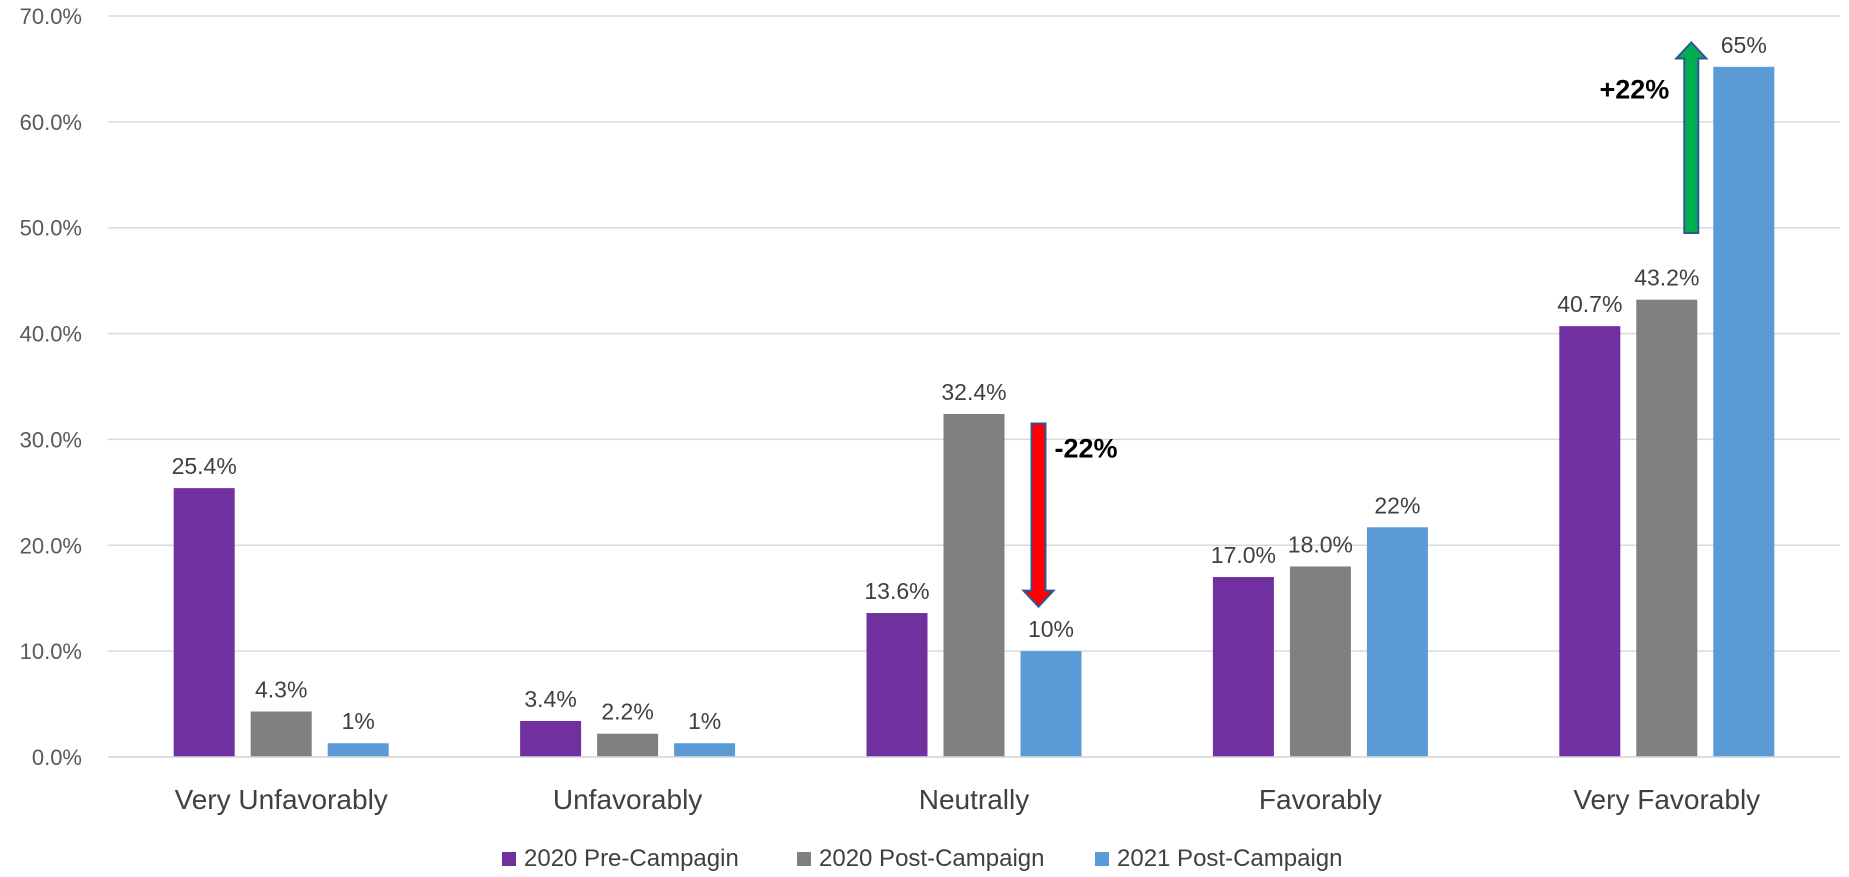  What do you see at coordinates (1634, 89) in the screenshot?
I see `annotation-label: +22%` at bounding box center [1634, 89].